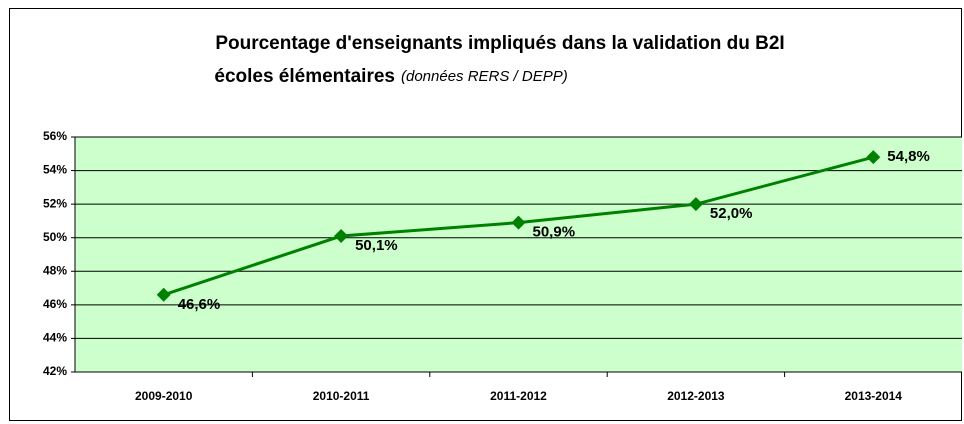 The height and width of the screenshot is (424, 964). I want to click on data-label: 52,0%, so click(731, 213).